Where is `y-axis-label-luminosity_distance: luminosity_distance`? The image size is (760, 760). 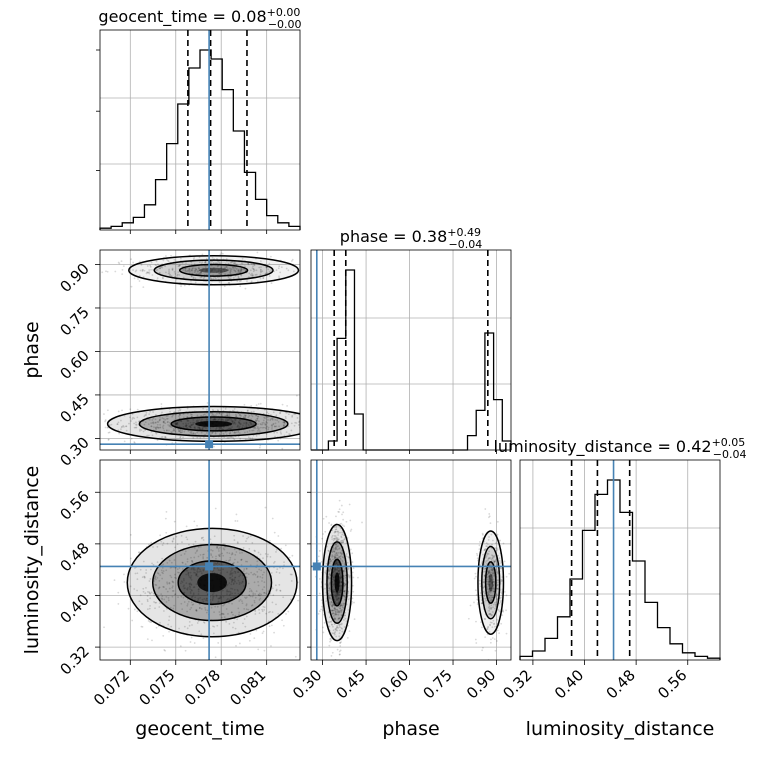
y-axis-label-luminosity_distance: luminosity_distance is located at coordinates (32, 560).